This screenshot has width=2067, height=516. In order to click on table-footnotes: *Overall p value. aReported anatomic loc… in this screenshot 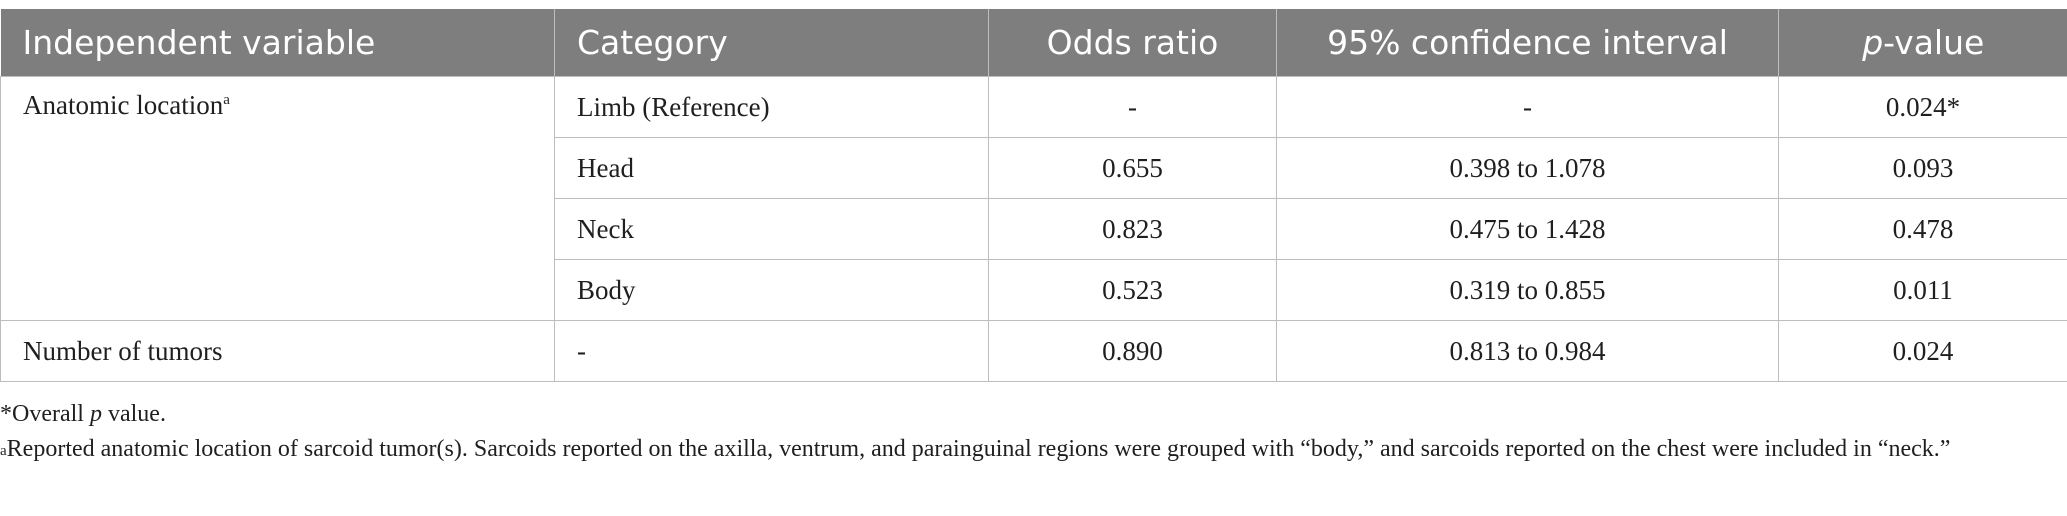, I will do `click(1030, 432)`.